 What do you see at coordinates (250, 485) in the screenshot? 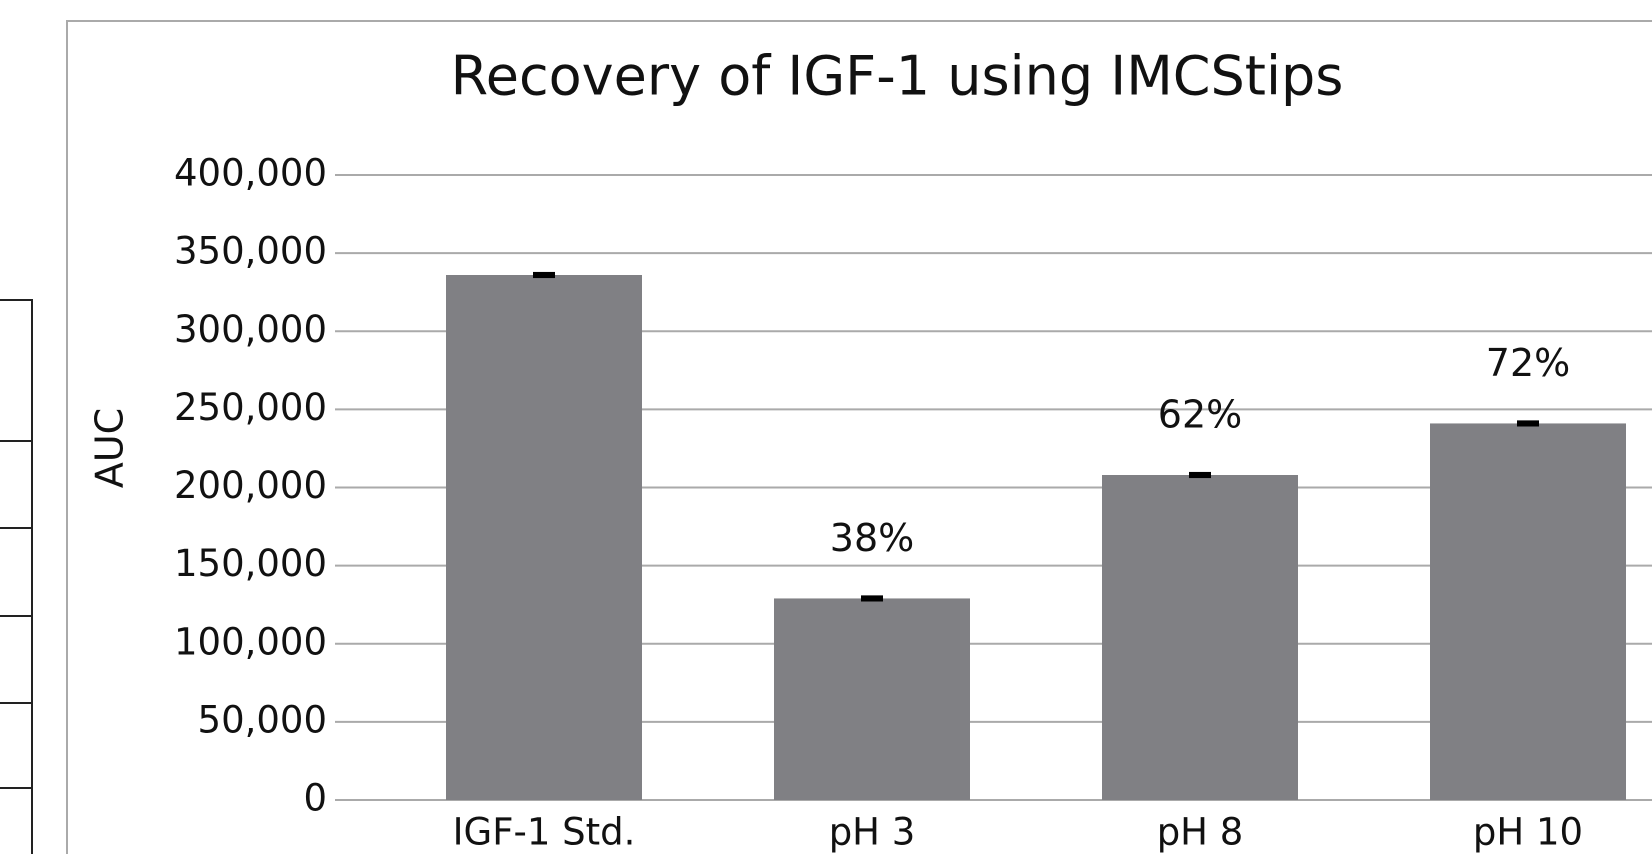
I see `y-tick-label: 200,000` at bounding box center [250, 485].